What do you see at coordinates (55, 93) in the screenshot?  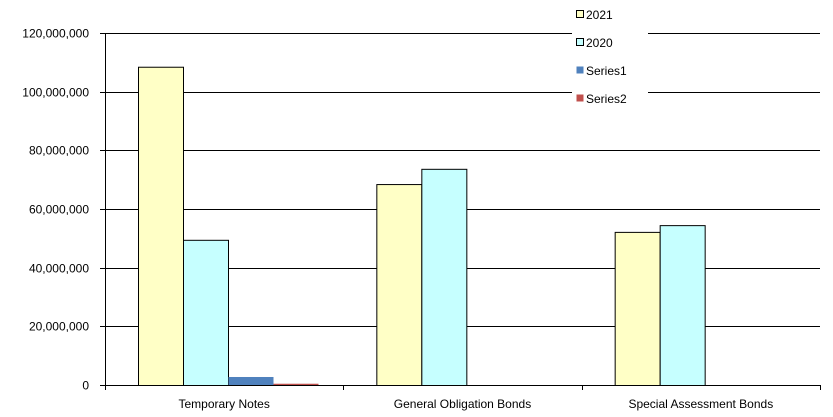 I see `y-tick-label: 100,000,000` at bounding box center [55, 93].